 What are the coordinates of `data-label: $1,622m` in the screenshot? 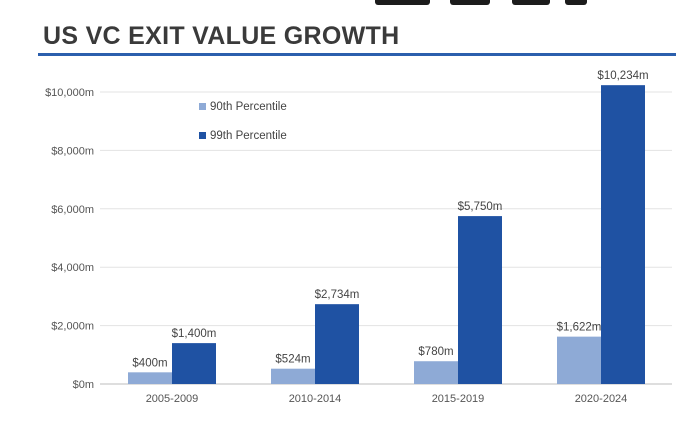 It's located at (579, 328).